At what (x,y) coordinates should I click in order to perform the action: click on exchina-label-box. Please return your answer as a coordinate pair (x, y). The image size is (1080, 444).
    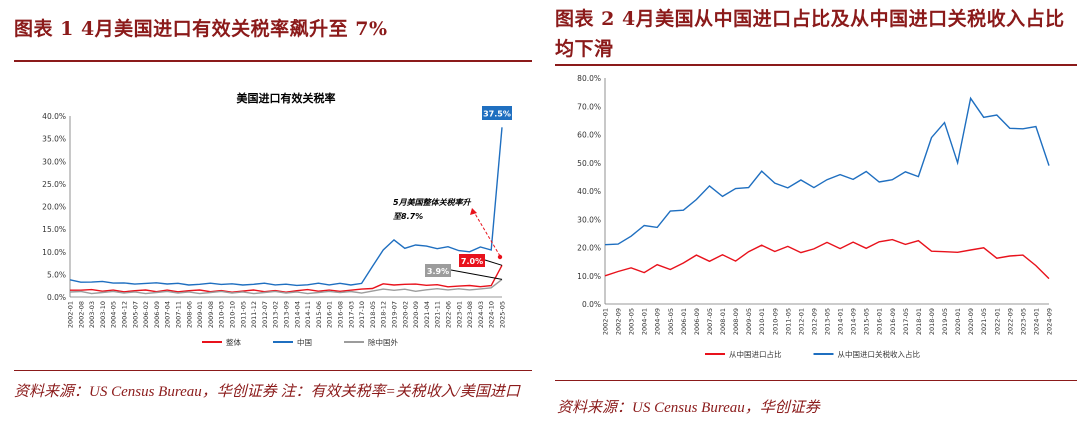
    Looking at the image, I should click on (438, 270).